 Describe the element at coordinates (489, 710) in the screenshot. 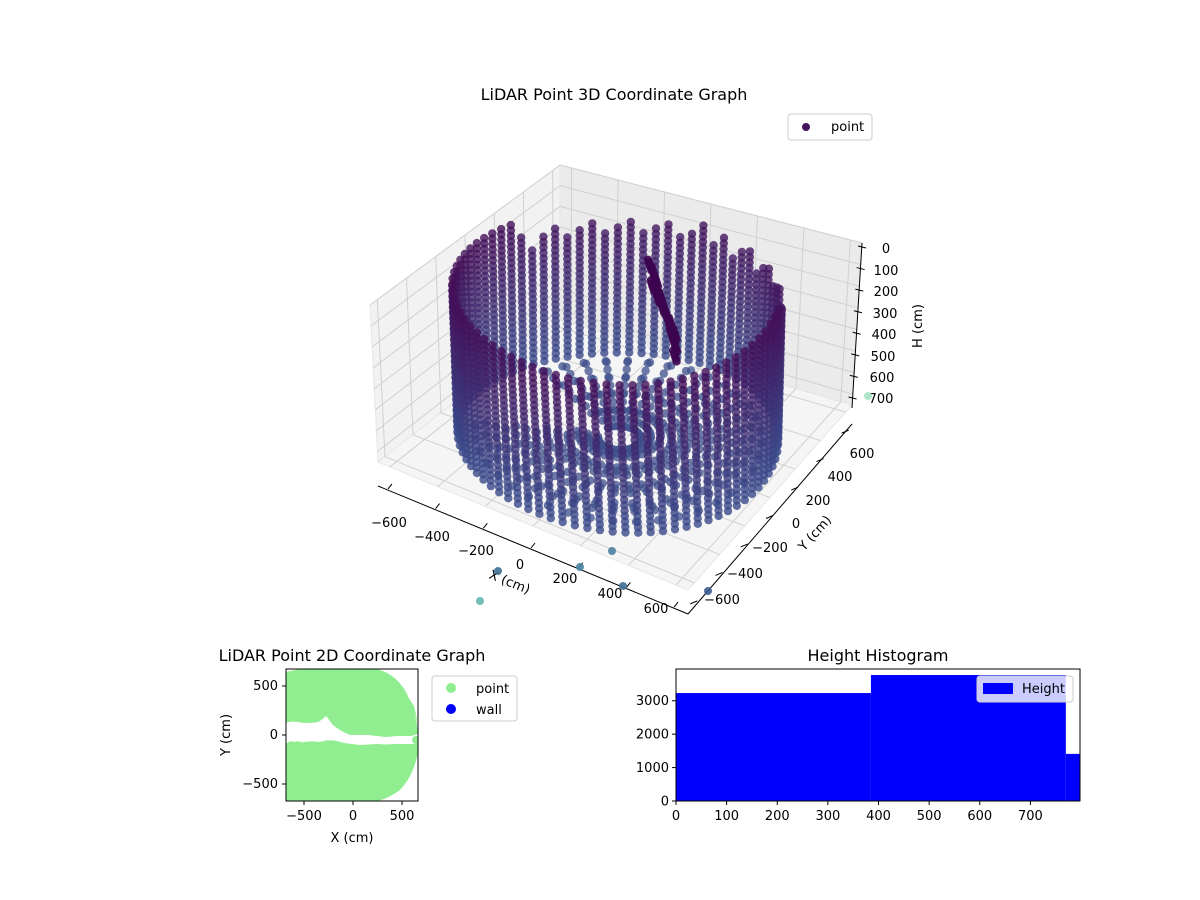

I see `legend-wall-label: wall` at that location.